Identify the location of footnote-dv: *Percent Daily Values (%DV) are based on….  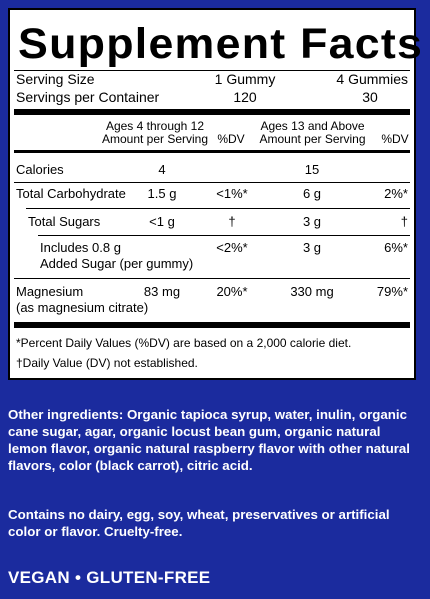
(184, 343).